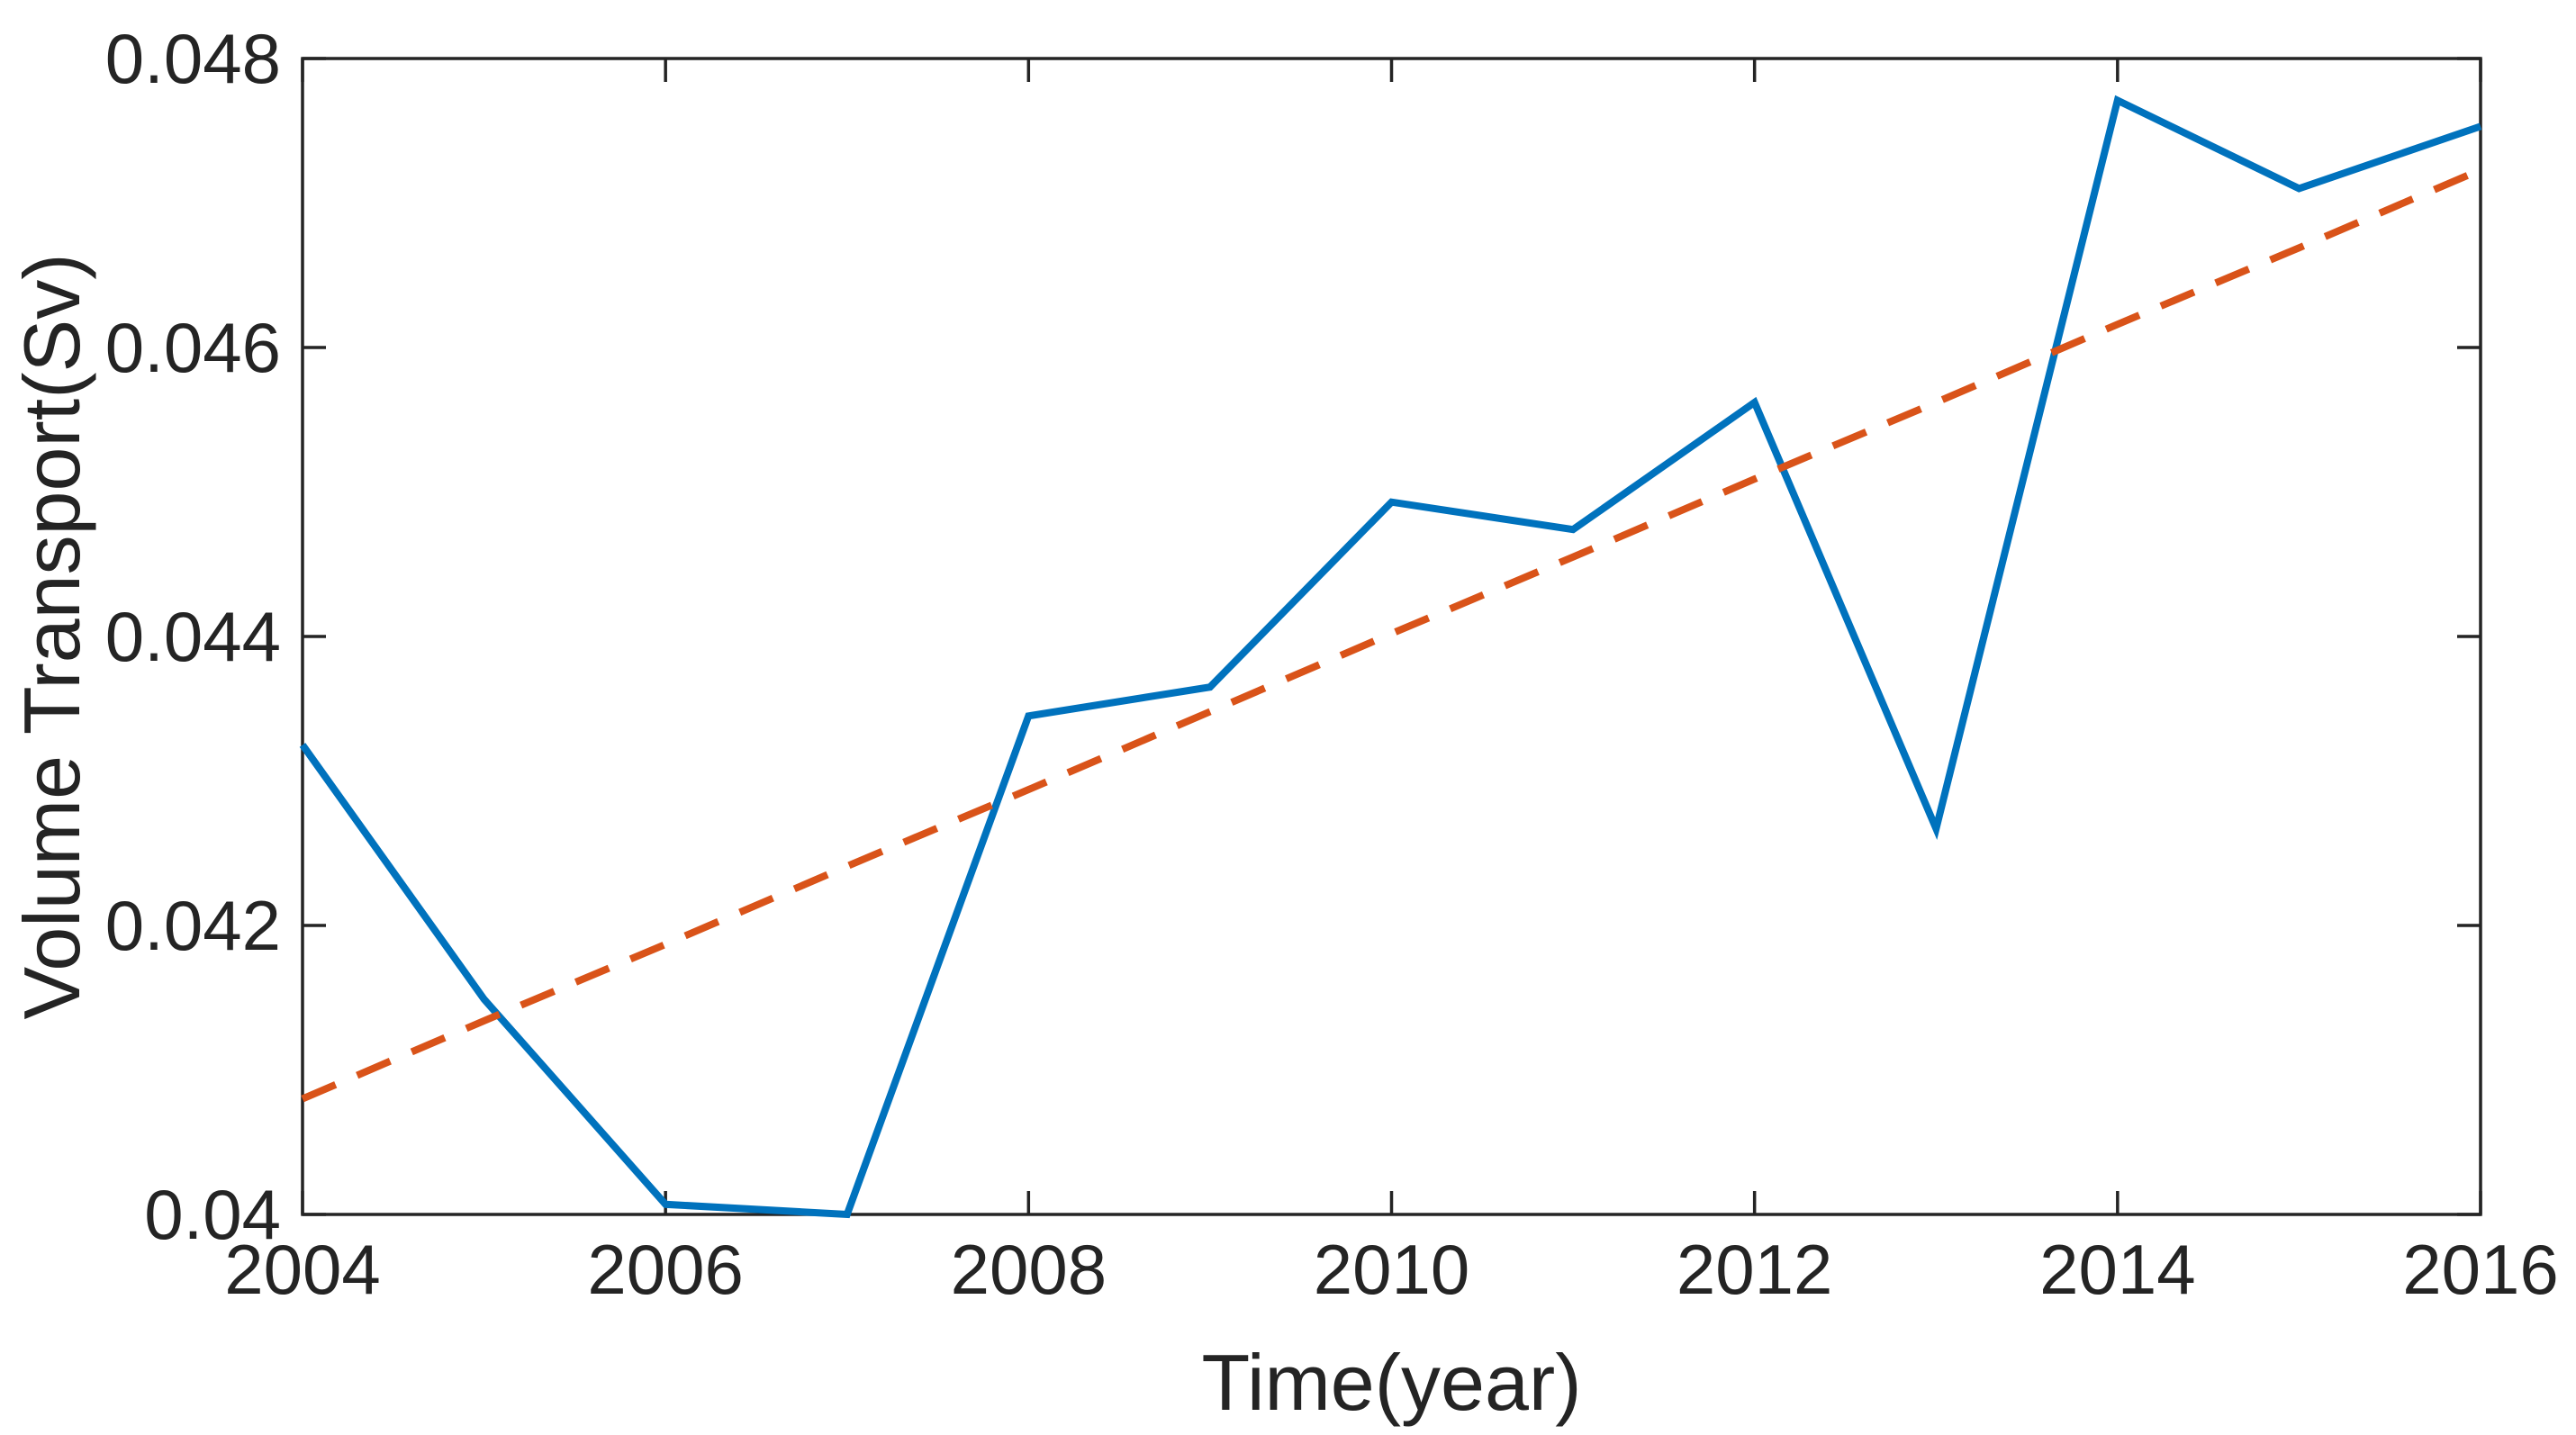  What do you see at coordinates (665, 1269) in the screenshot?
I see `x-tick-label: 2006` at bounding box center [665, 1269].